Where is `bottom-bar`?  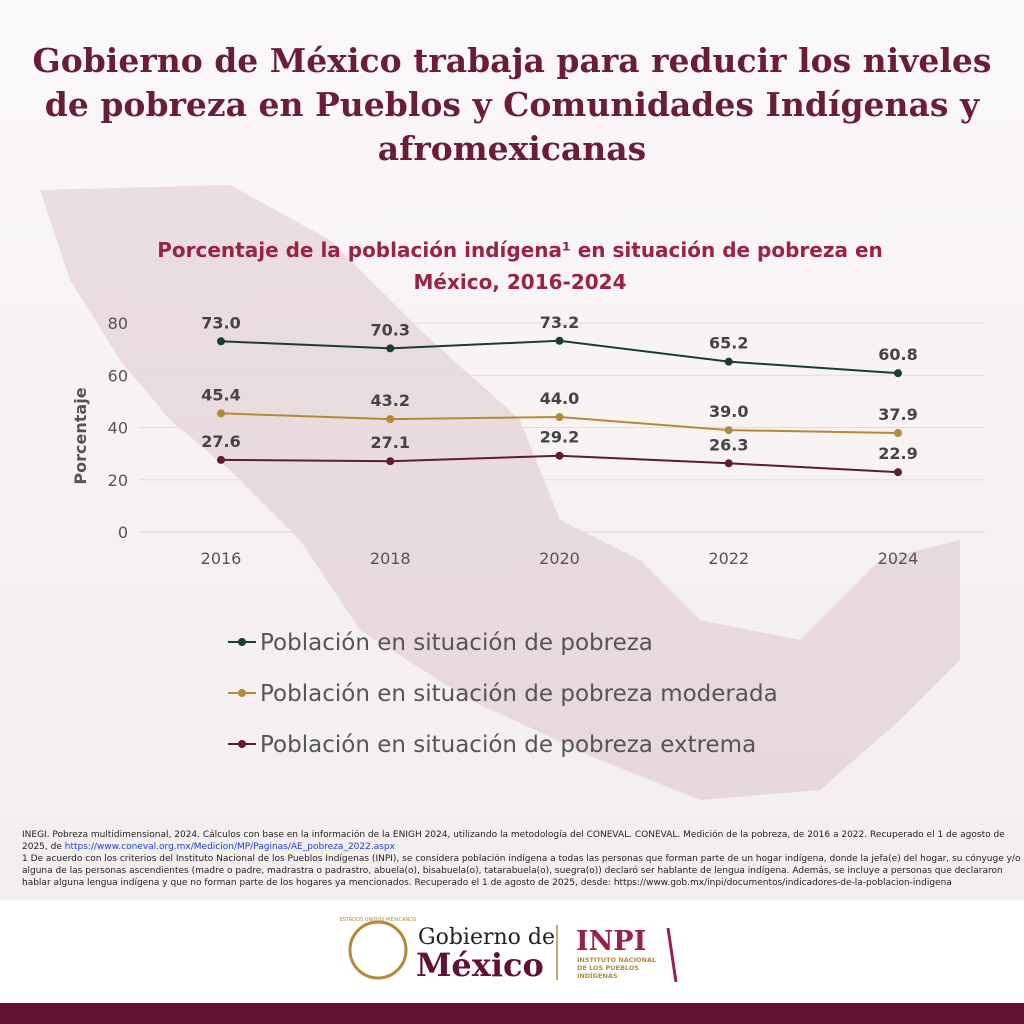 bottom-bar is located at coordinates (512, 1013).